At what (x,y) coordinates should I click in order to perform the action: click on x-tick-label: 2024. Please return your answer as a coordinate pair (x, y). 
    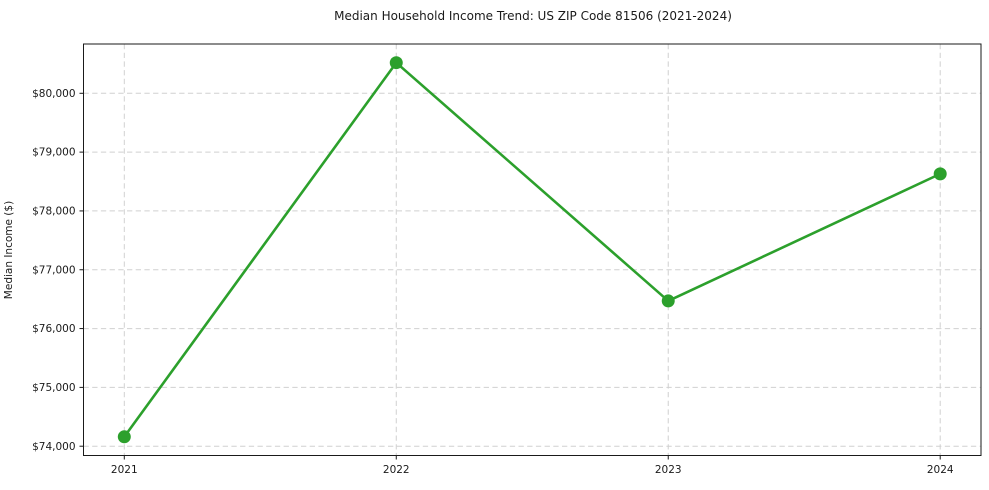
    Looking at the image, I should click on (940, 470).